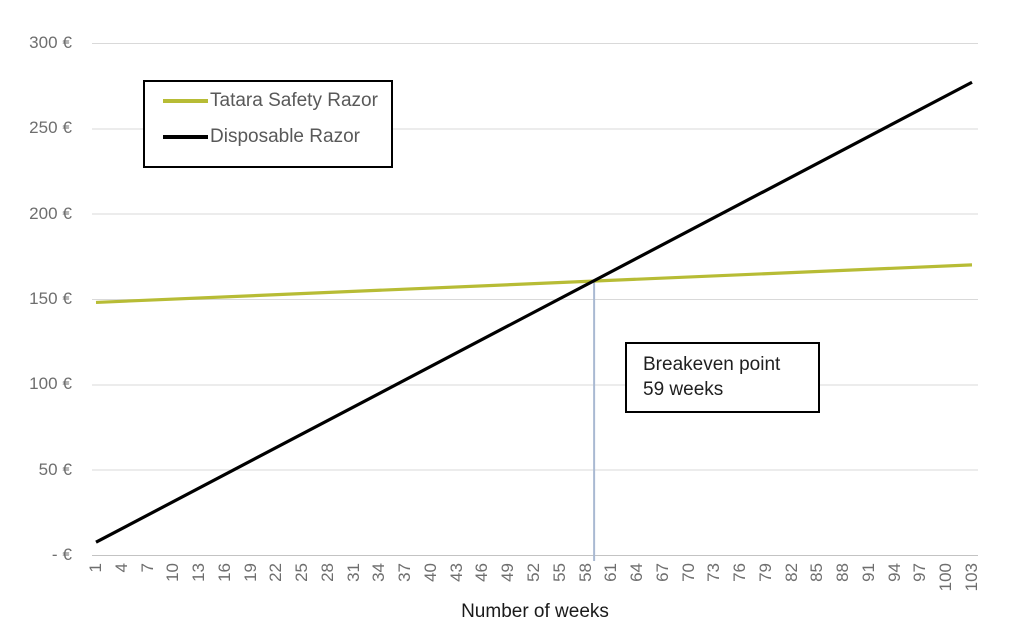  What do you see at coordinates (894, 572) in the screenshot?
I see `x-tick-label-94: 94` at bounding box center [894, 572].